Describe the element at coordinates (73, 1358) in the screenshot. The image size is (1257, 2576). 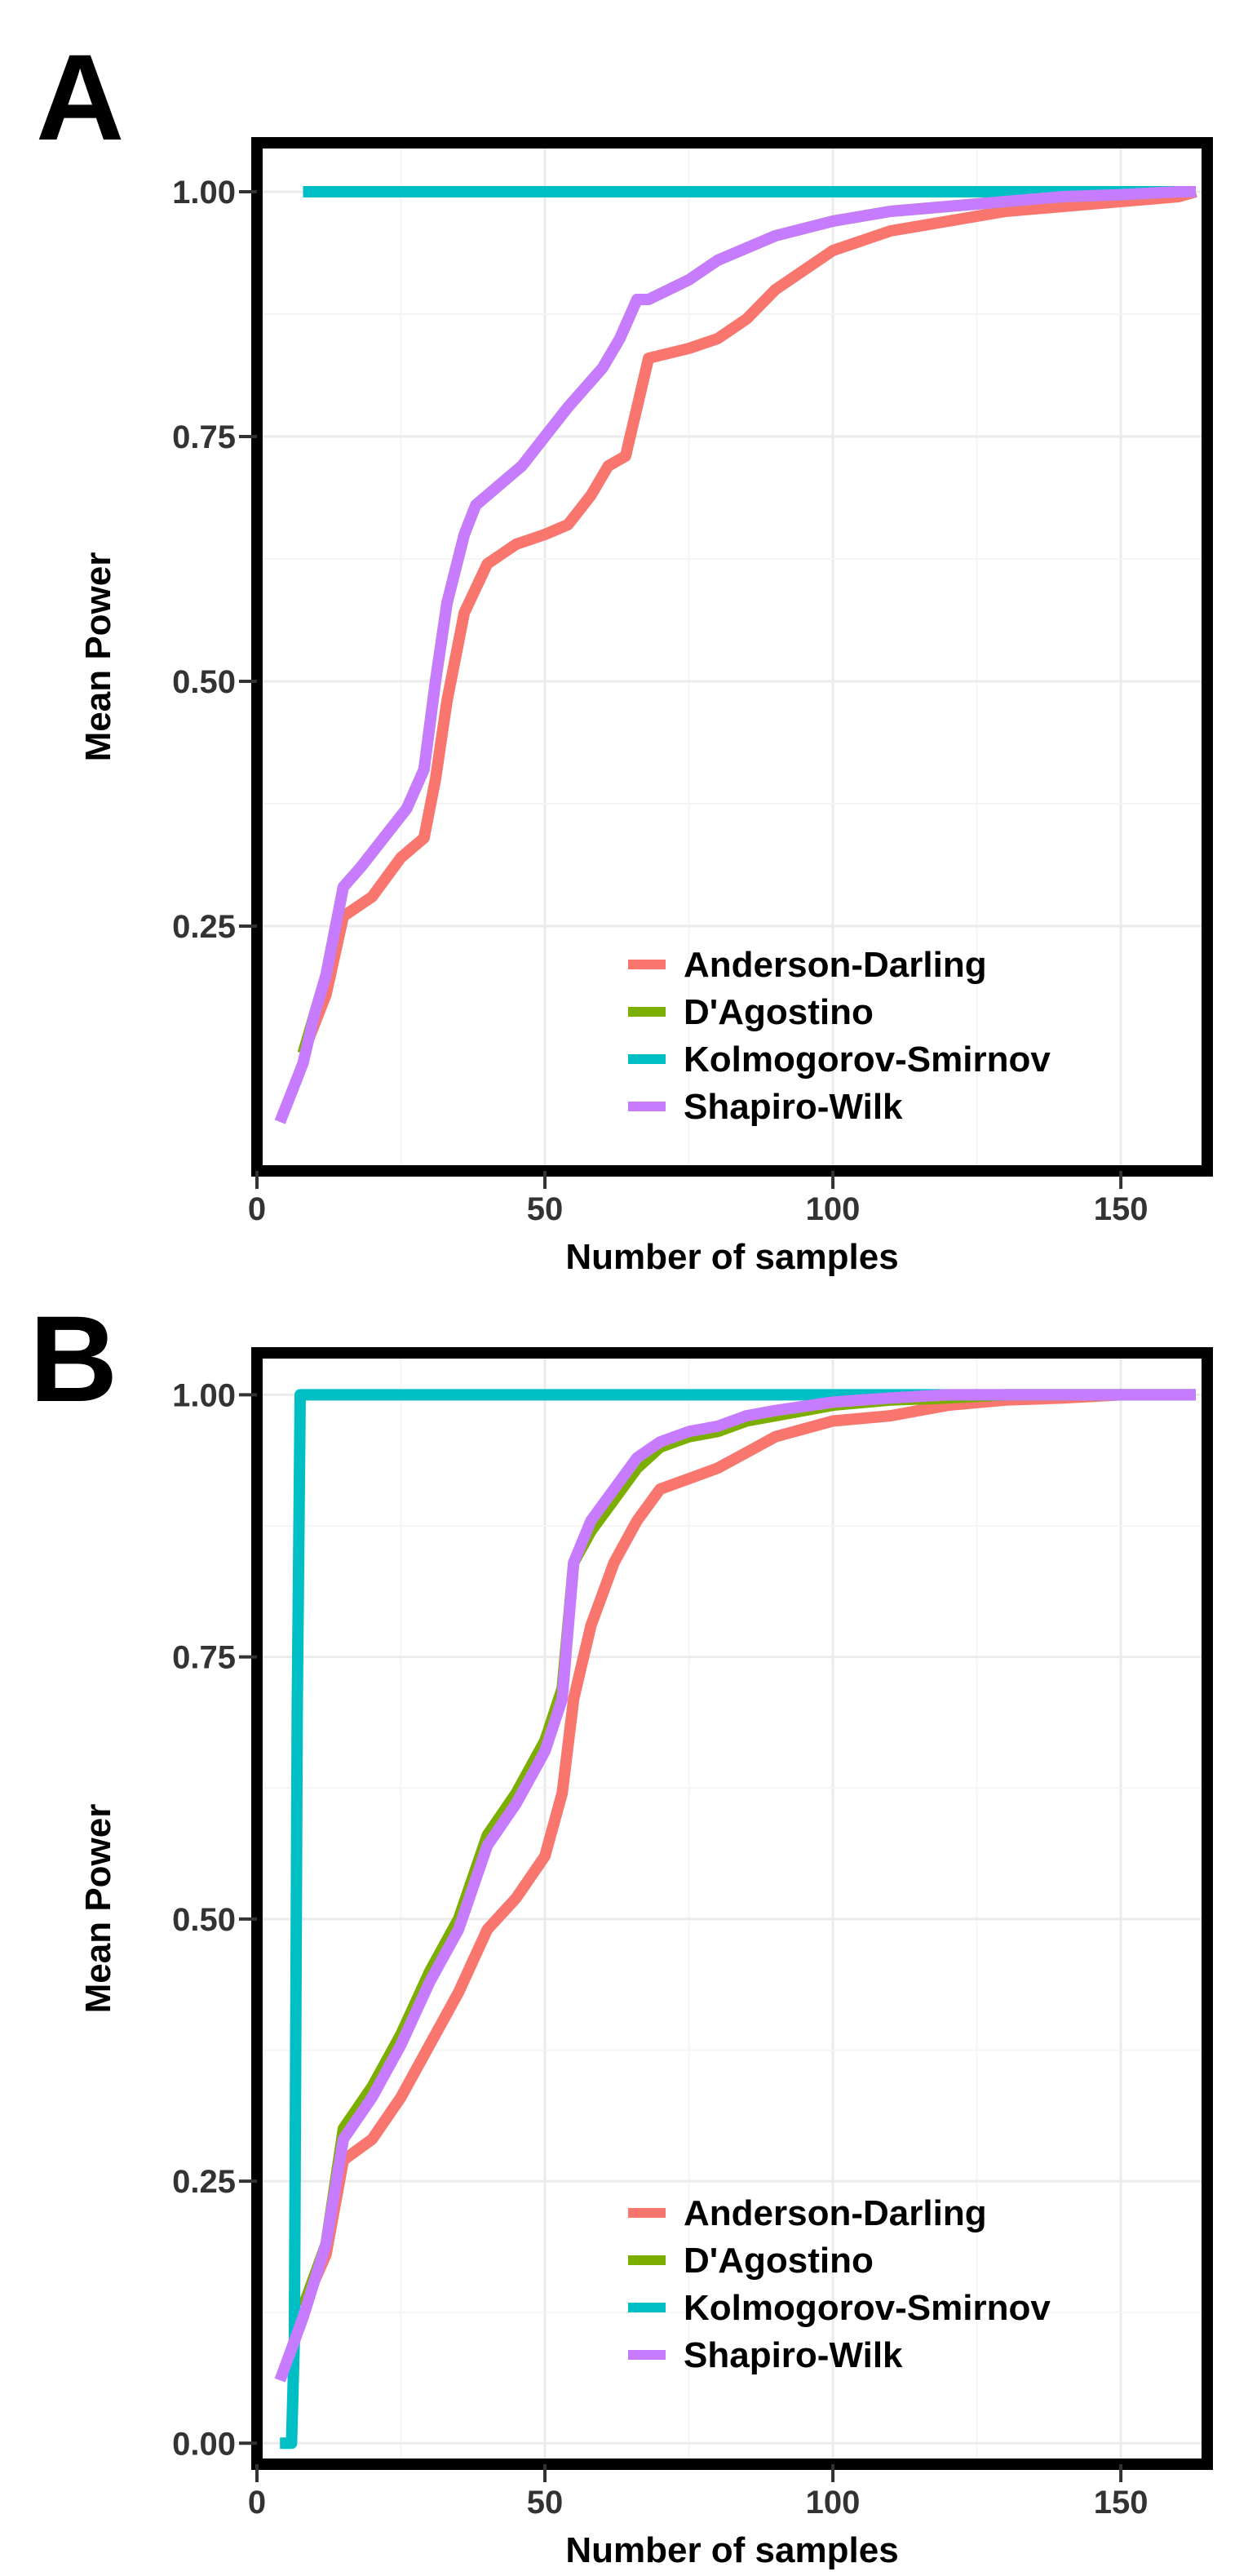
I see `panel-letter-b: B` at that location.